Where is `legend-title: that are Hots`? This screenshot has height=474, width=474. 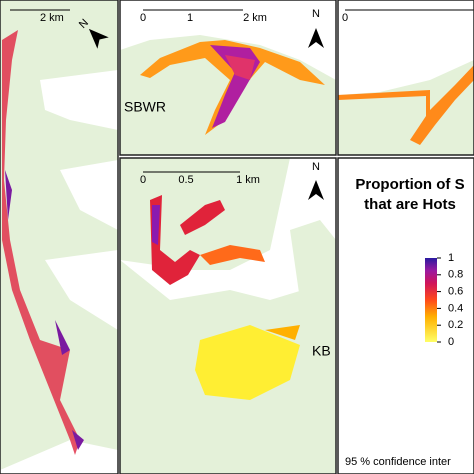 legend-title: that are Hots is located at coordinates (410, 204).